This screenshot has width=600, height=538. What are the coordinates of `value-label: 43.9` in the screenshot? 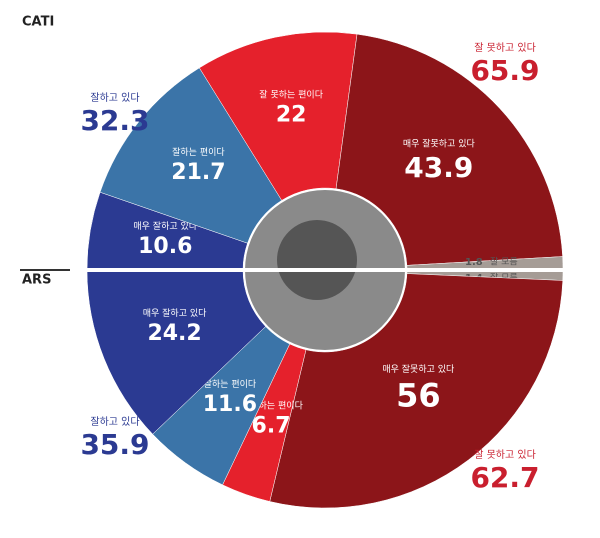 It's located at (438, 167).